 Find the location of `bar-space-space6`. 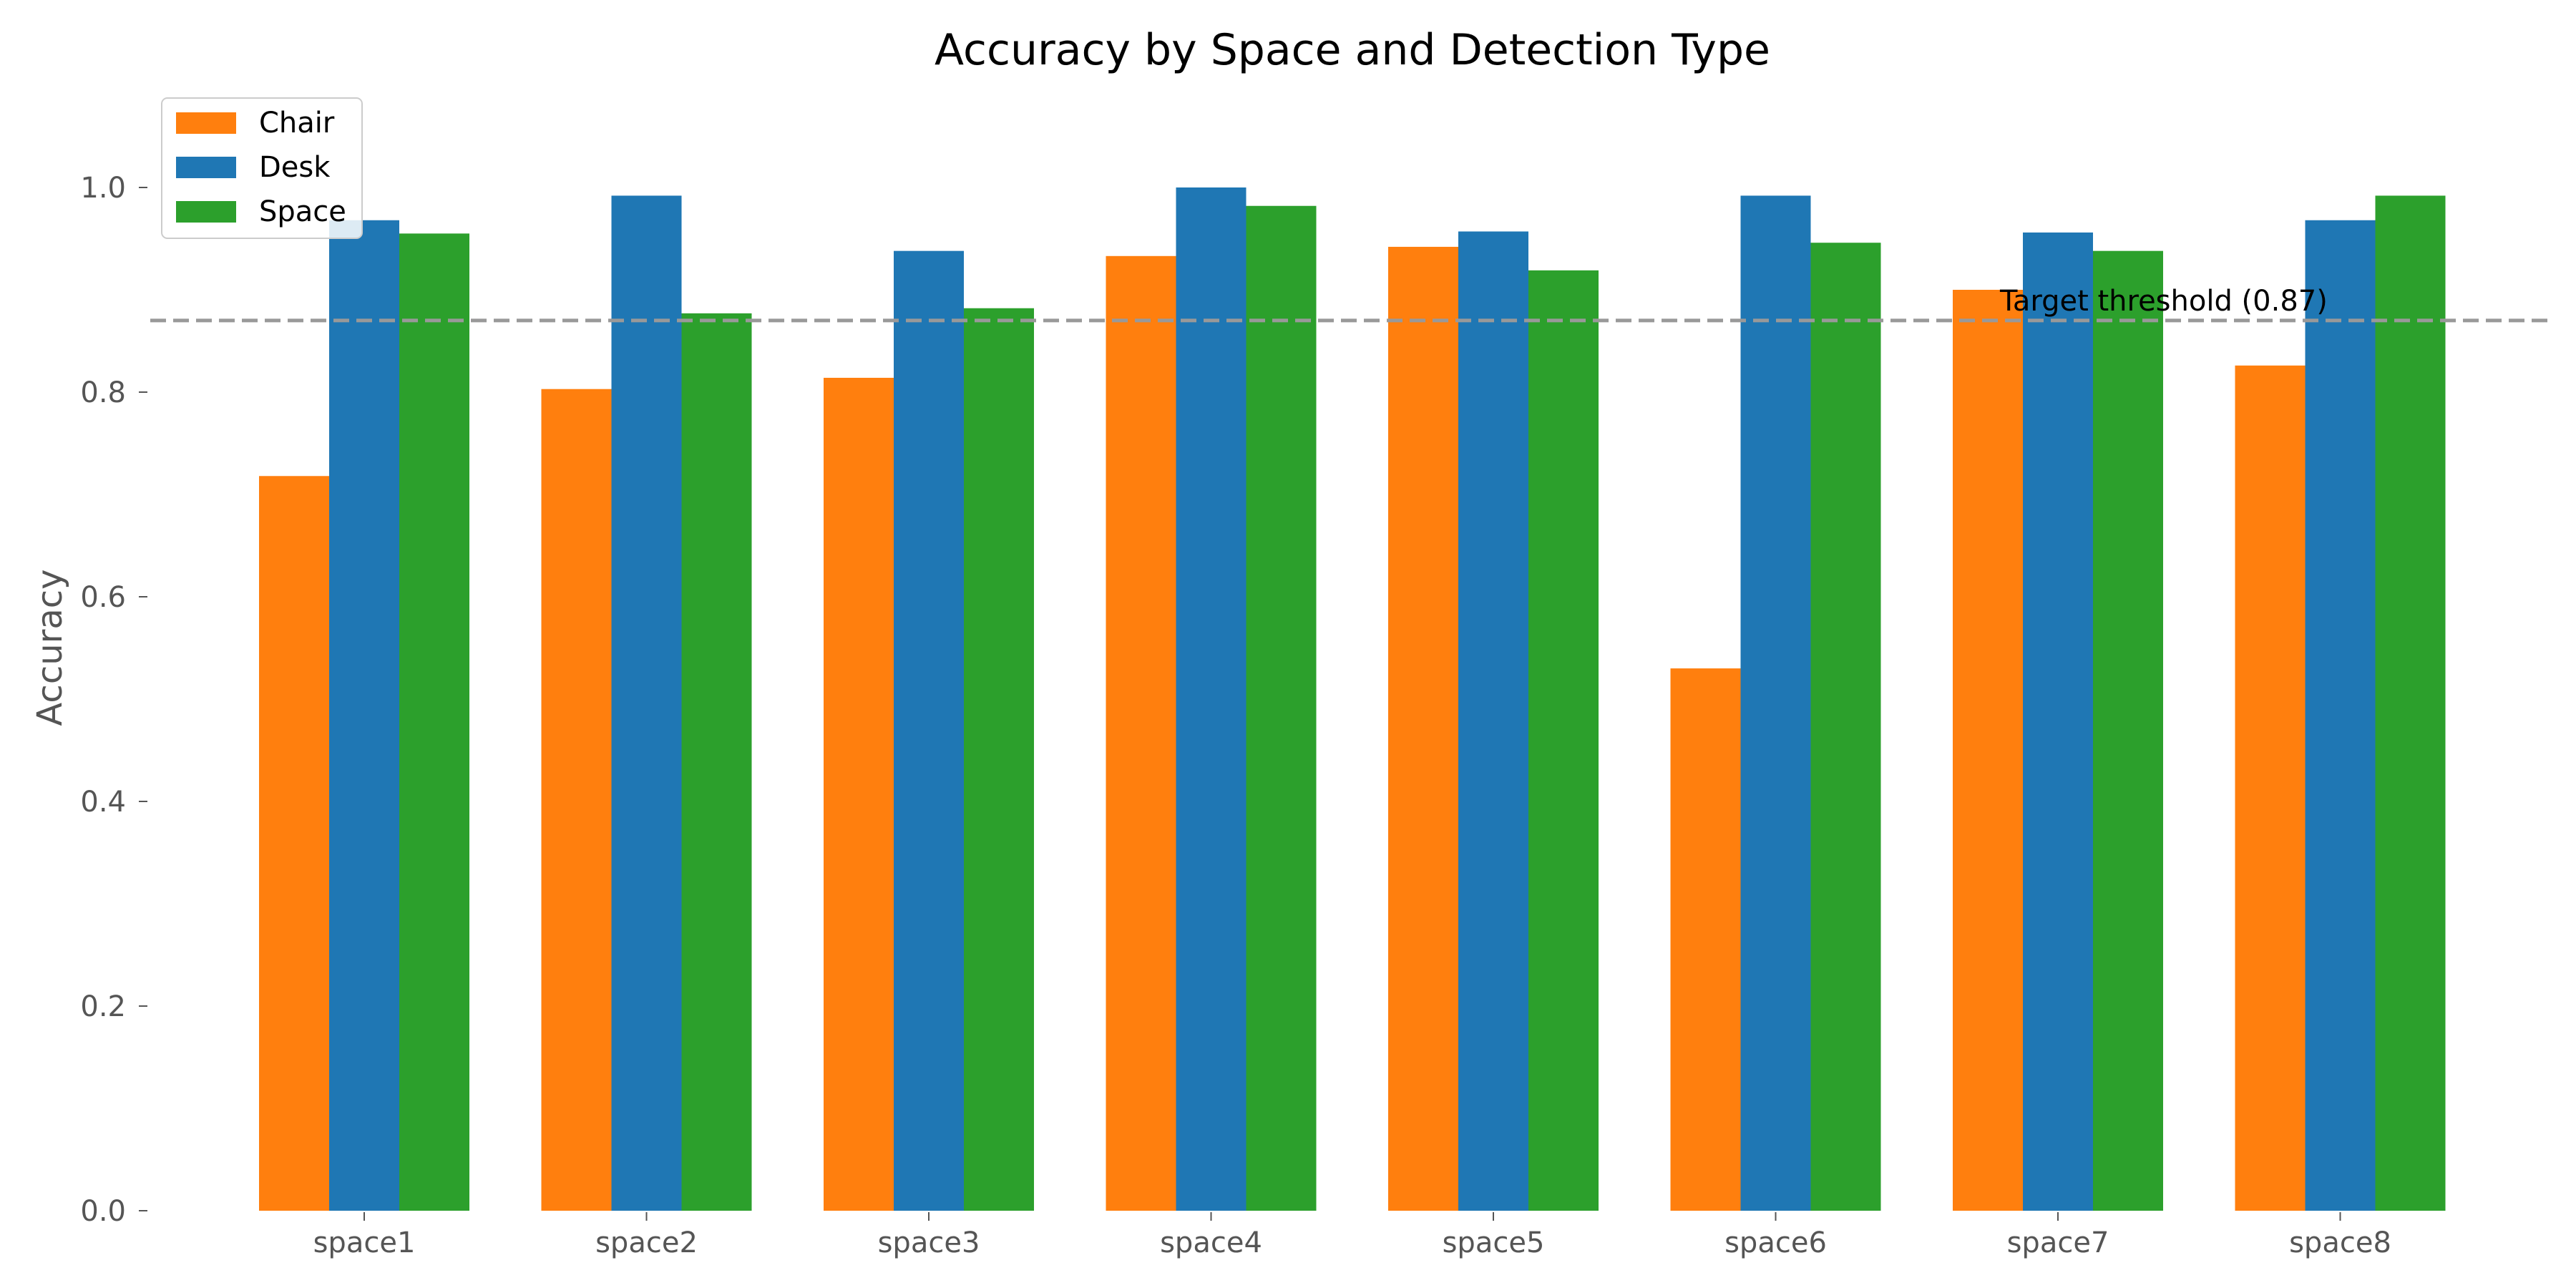

bar-space-space6 is located at coordinates (1845, 727).